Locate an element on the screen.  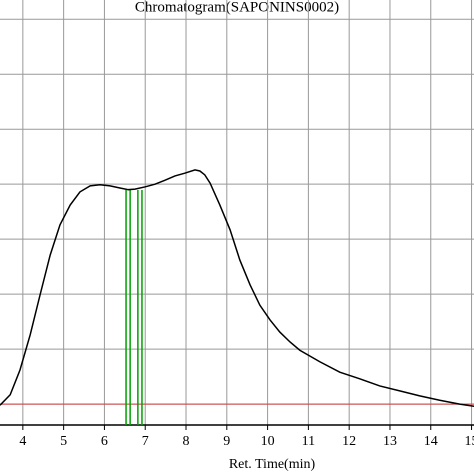
x-tick-label: 11 is located at coordinates (308, 441).